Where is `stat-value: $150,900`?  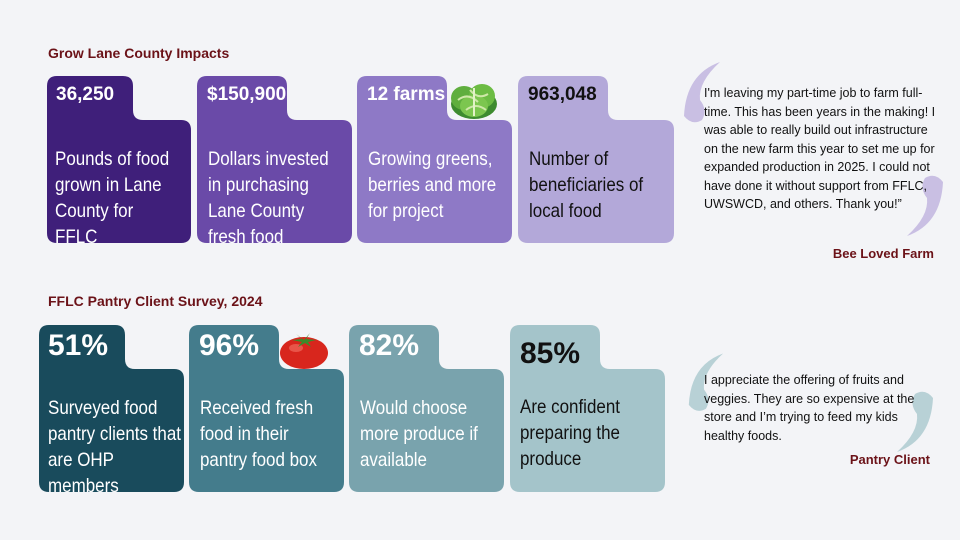 stat-value: $150,900 is located at coordinates (247, 94).